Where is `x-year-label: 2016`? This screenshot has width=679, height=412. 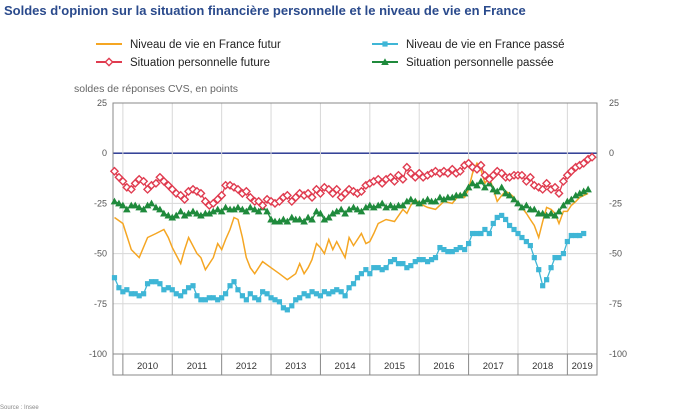
x-year-label: 2016 is located at coordinates (443, 366).